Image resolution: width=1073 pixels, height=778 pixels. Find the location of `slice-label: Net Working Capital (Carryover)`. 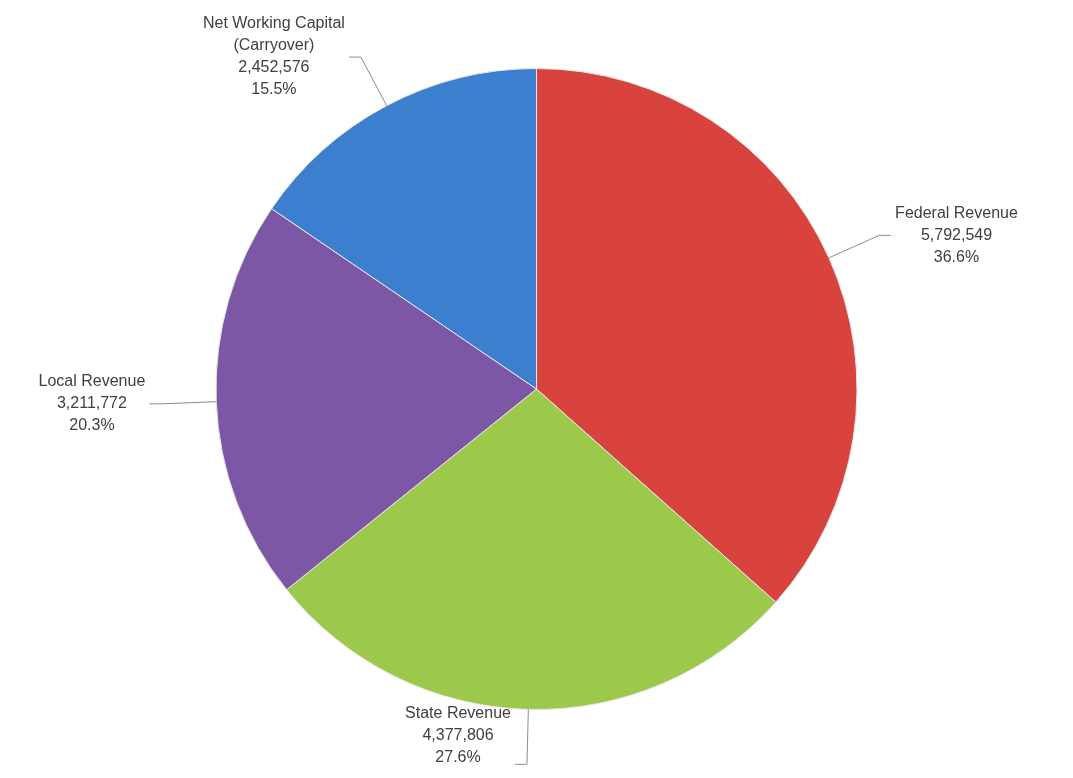

slice-label: Net Working Capital (Carryover) is located at coordinates (273, 34).